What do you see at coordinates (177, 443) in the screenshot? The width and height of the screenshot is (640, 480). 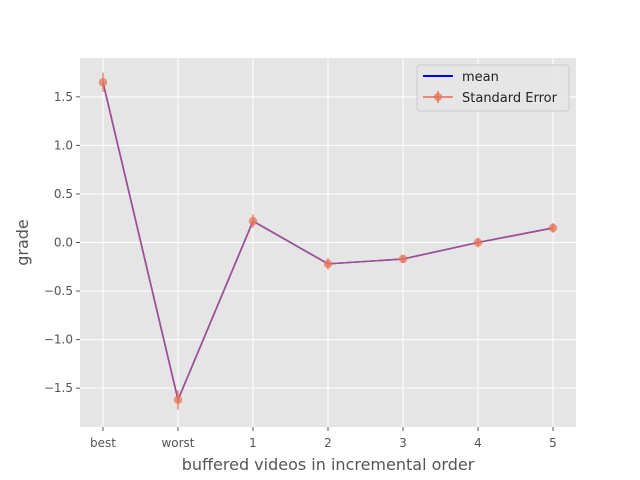 I see `x-tick-label: worst` at bounding box center [177, 443].